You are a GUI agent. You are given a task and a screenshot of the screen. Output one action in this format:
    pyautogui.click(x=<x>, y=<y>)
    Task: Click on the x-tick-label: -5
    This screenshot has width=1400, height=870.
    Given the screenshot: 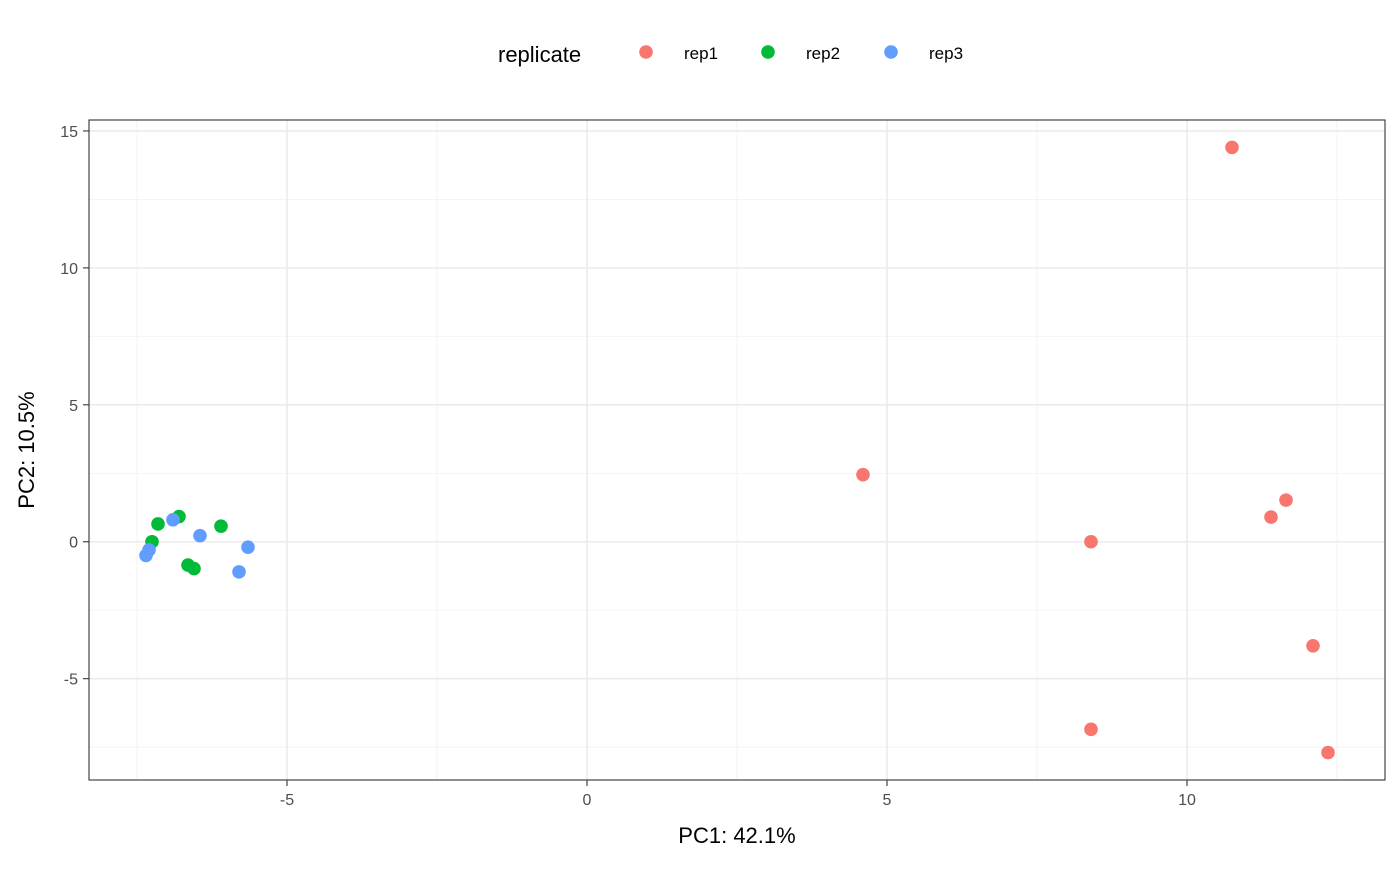 What is the action you would take?
    pyautogui.click(x=287, y=800)
    